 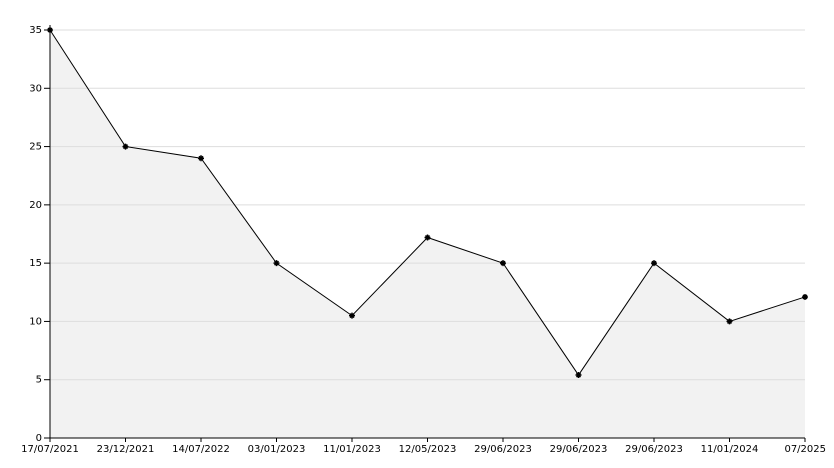 What do you see at coordinates (35, 263) in the screenshot?
I see `y-tick-label: 15` at bounding box center [35, 263].